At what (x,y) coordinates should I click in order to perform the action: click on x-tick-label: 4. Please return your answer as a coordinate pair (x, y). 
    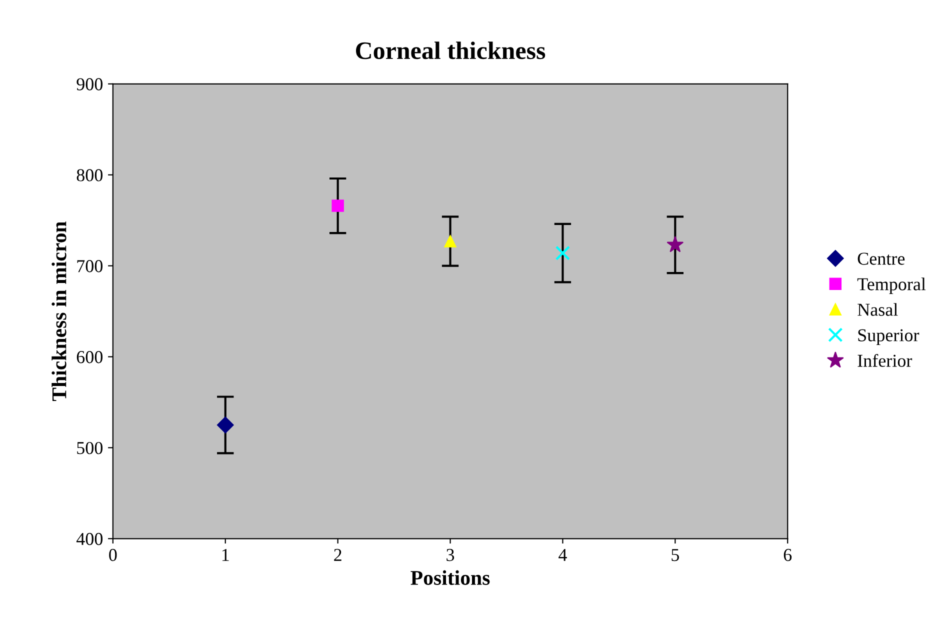
    Looking at the image, I should click on (562, 555).